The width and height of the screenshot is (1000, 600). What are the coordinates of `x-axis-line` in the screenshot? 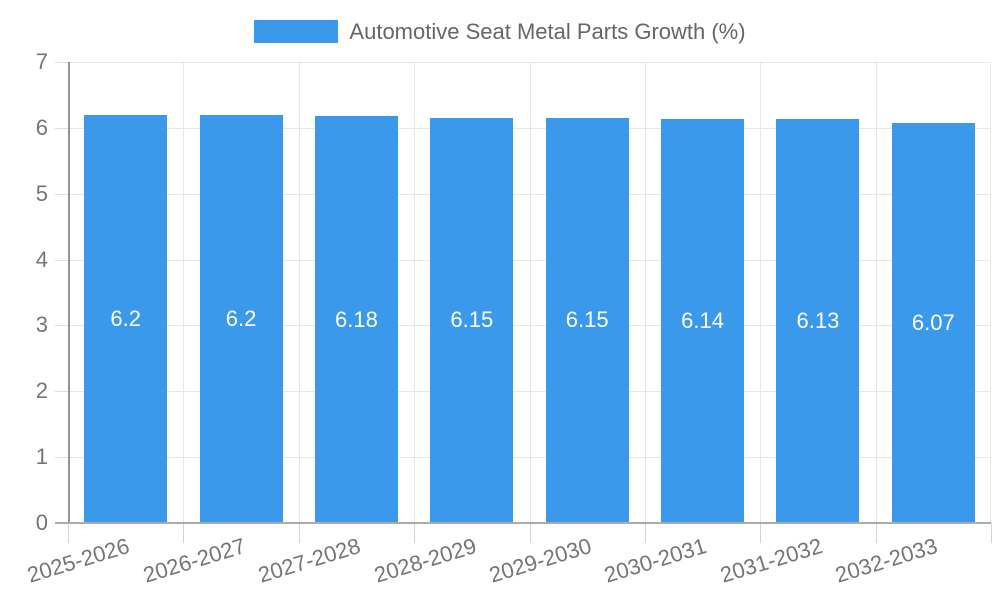 It's located at (523, 523).